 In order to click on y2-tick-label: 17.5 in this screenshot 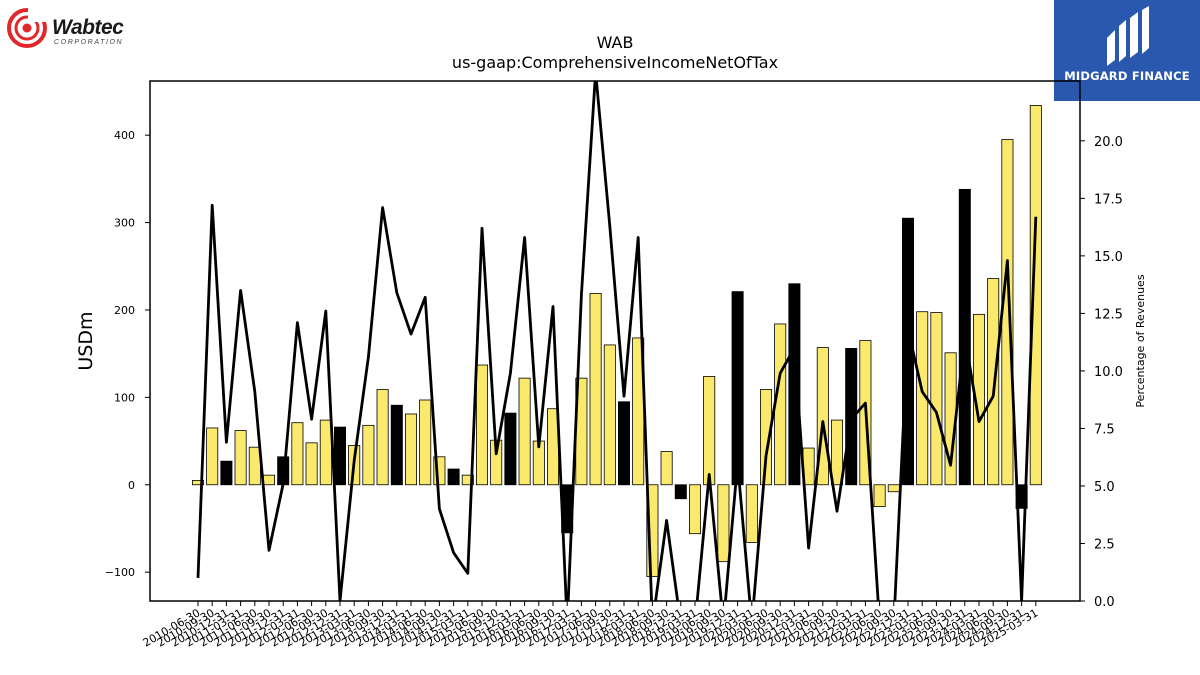, I will do `click(1108, 199)`.